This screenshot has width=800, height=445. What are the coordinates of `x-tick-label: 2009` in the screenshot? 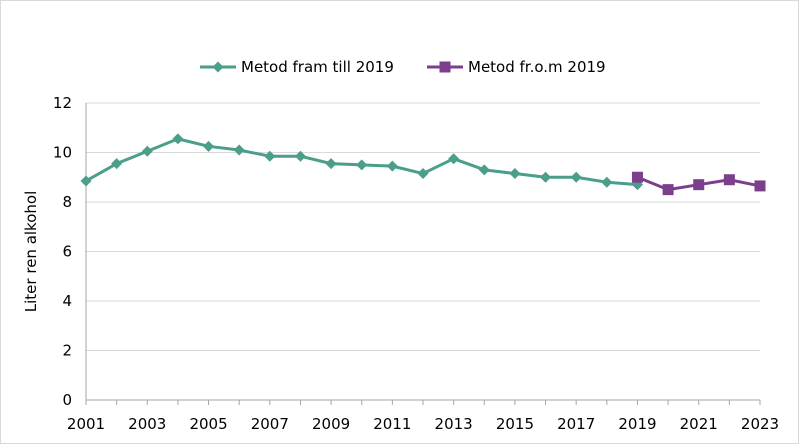 It's located at (331, 424).